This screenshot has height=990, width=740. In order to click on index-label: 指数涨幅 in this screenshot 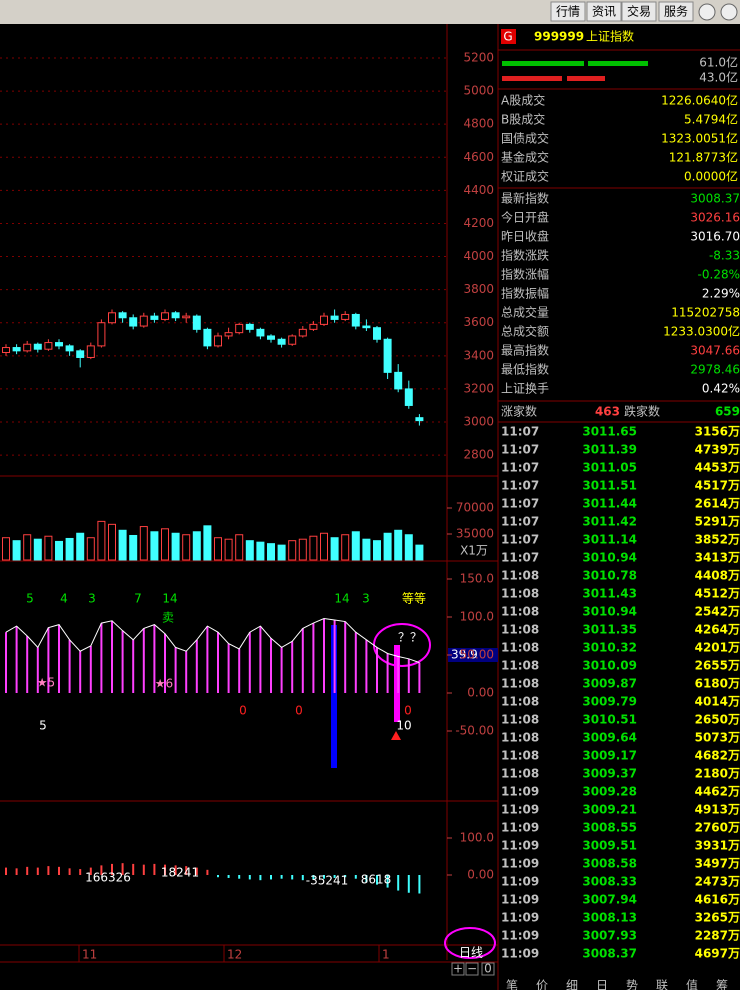, I will do `click(525, 274)`.